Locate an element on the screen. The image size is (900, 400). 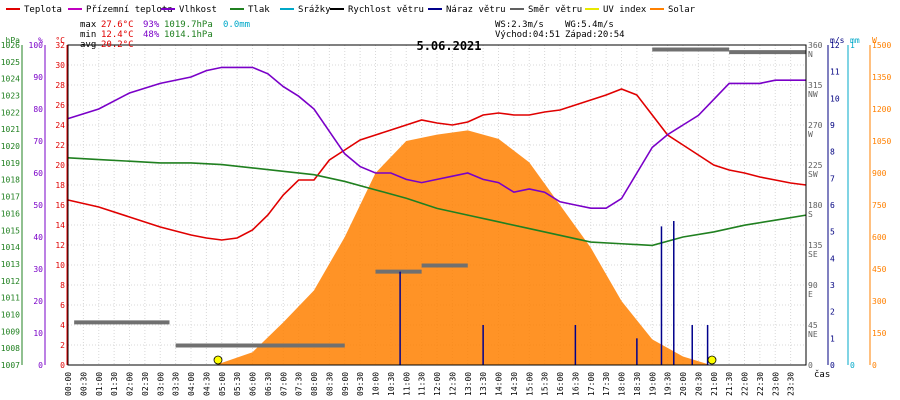
axis-hpa-tick: 1009 is located at coordinates (10, 331).